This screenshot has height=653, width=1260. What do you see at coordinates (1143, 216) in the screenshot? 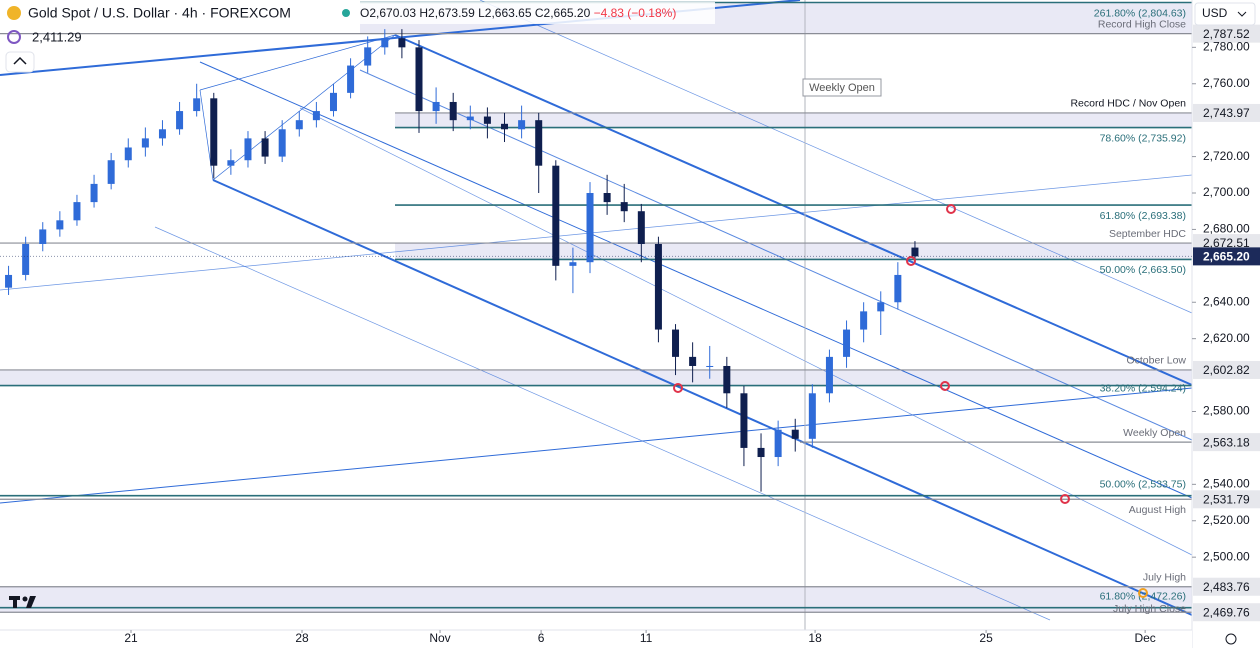
I see `level-note: 61.80% (2,693.38)` at bounding box center [1143, 216].